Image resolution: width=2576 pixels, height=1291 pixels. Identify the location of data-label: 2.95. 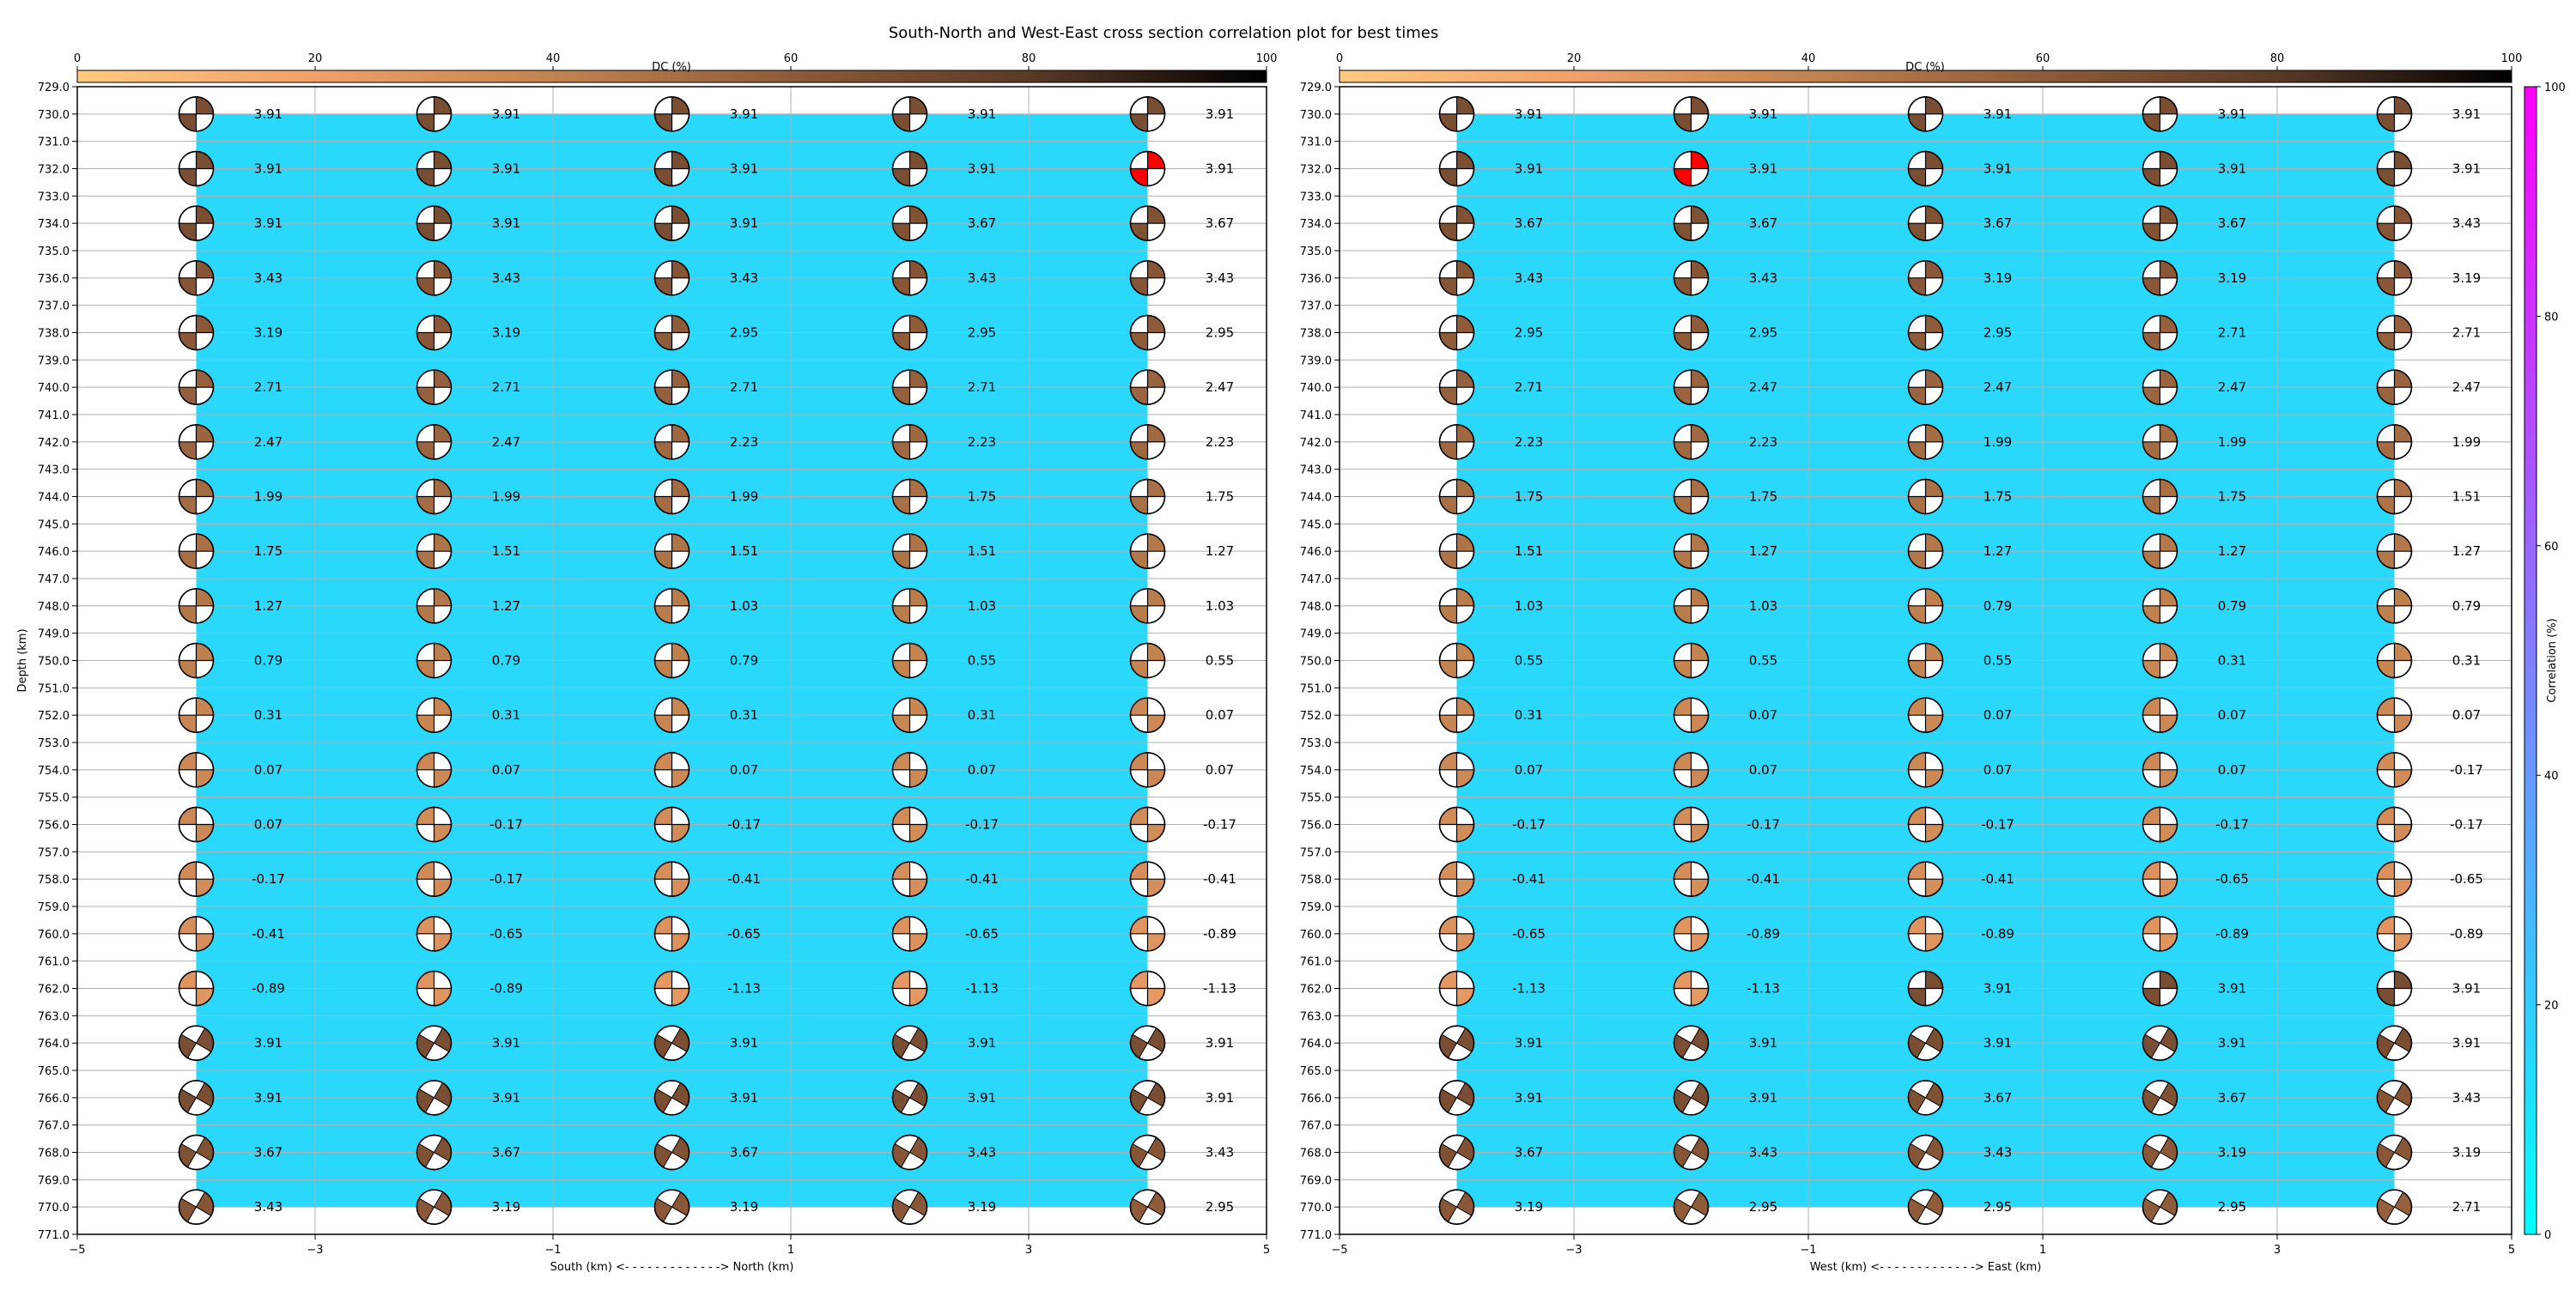
(1998, 1207).